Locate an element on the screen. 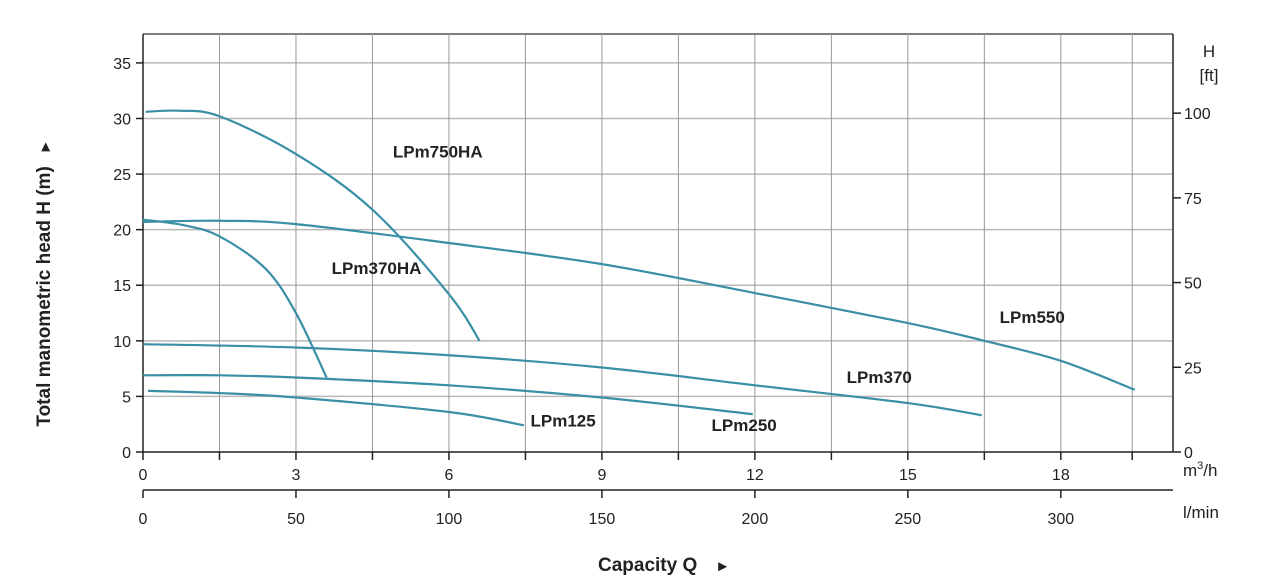 The image size is (1273, 588). right-axis-unit: [ft] is located at coordinates (1209, 75).